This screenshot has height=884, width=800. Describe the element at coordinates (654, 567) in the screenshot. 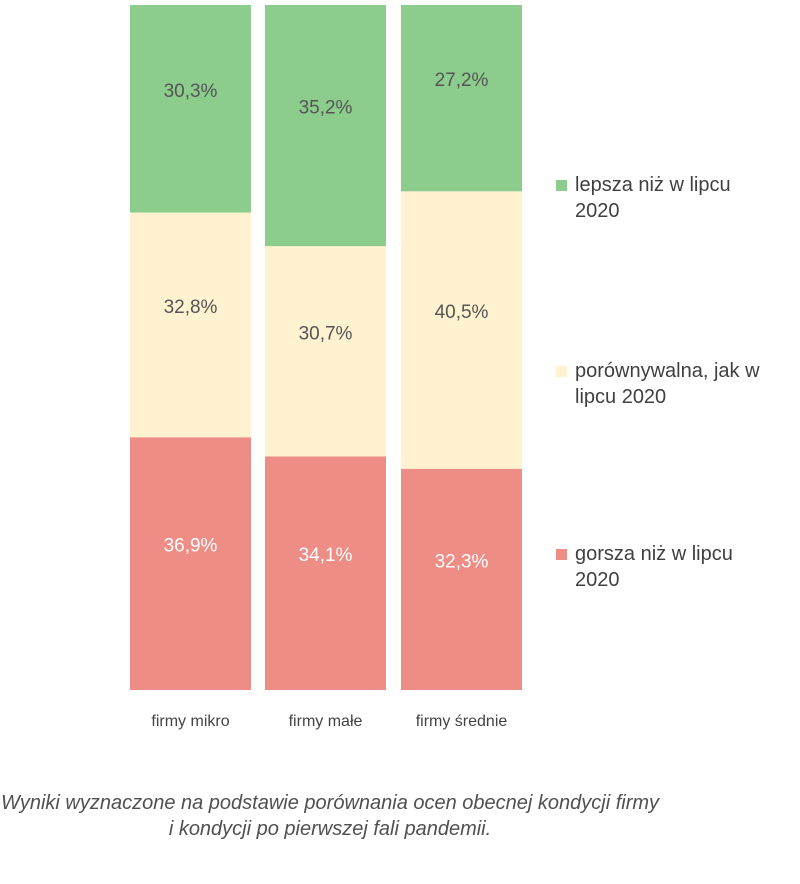

I see `legend-label-worse: gorsza niż w lipcu 2020` at that location.